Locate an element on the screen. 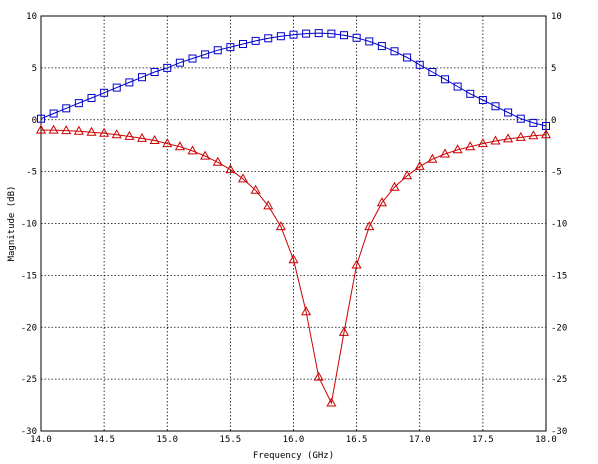 This screenshot has width=598, height=464. y-tick-label-left: 10 is located at coordinates (31, 17).